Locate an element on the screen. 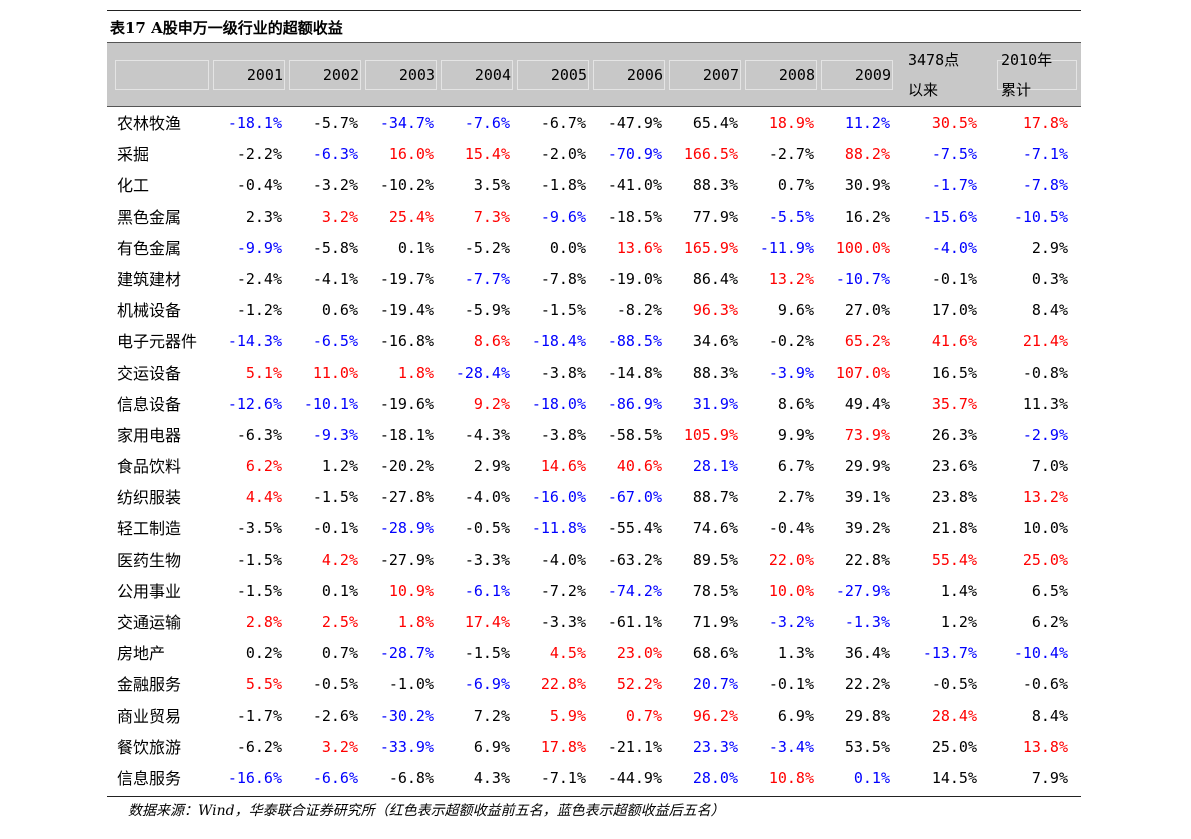  value-cell: 8.4% is located at coordinates (1049, 715).